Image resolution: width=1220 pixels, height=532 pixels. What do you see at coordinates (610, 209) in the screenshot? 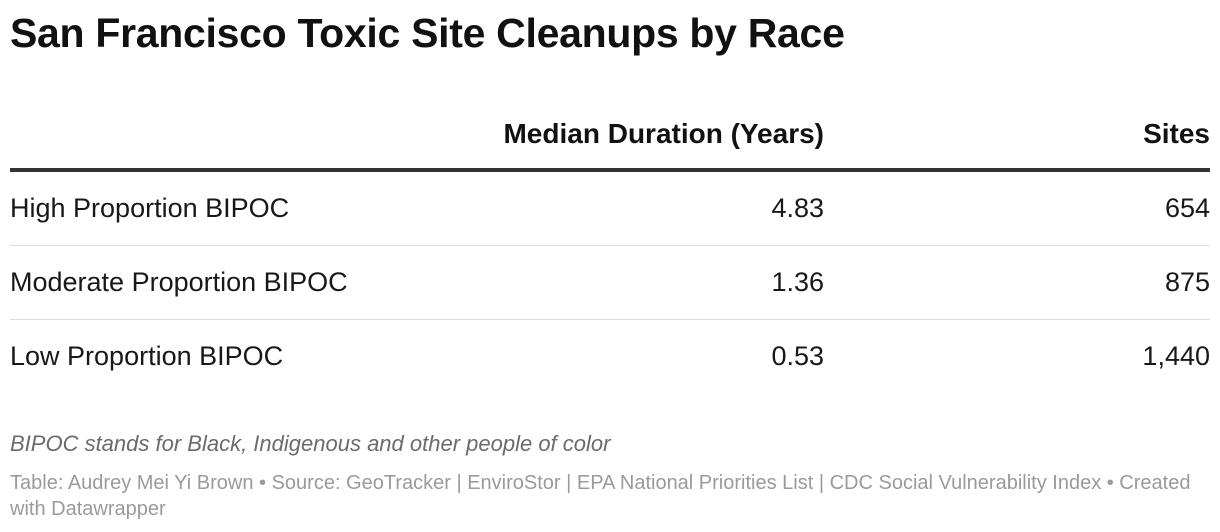
I see `table-row: High Proportion BIPOC 4.83 654` at bounding box center [610, 209].